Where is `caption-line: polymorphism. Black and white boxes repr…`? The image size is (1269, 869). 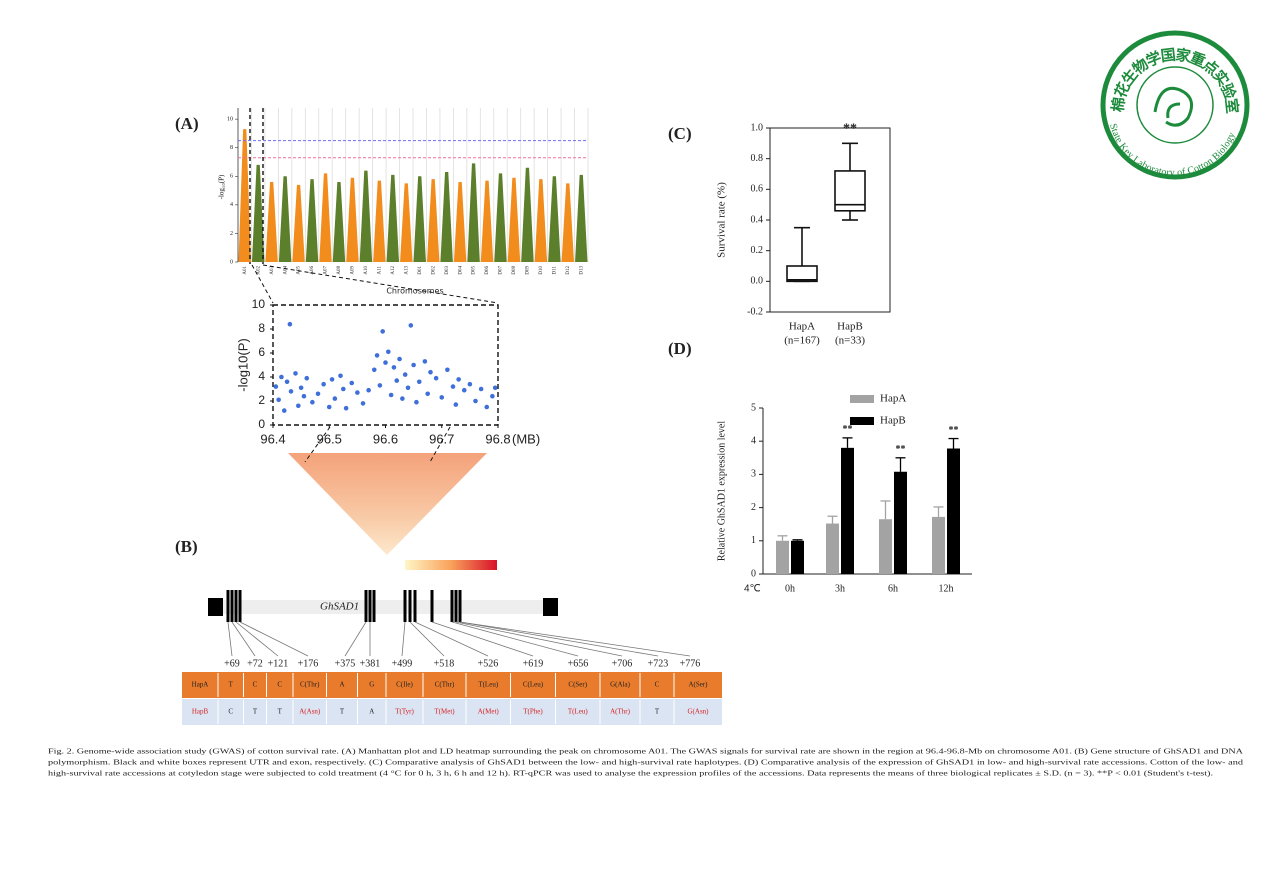 caption-line: polymorphism. Black and white boxes repr… is located at coordinates (645, 762).